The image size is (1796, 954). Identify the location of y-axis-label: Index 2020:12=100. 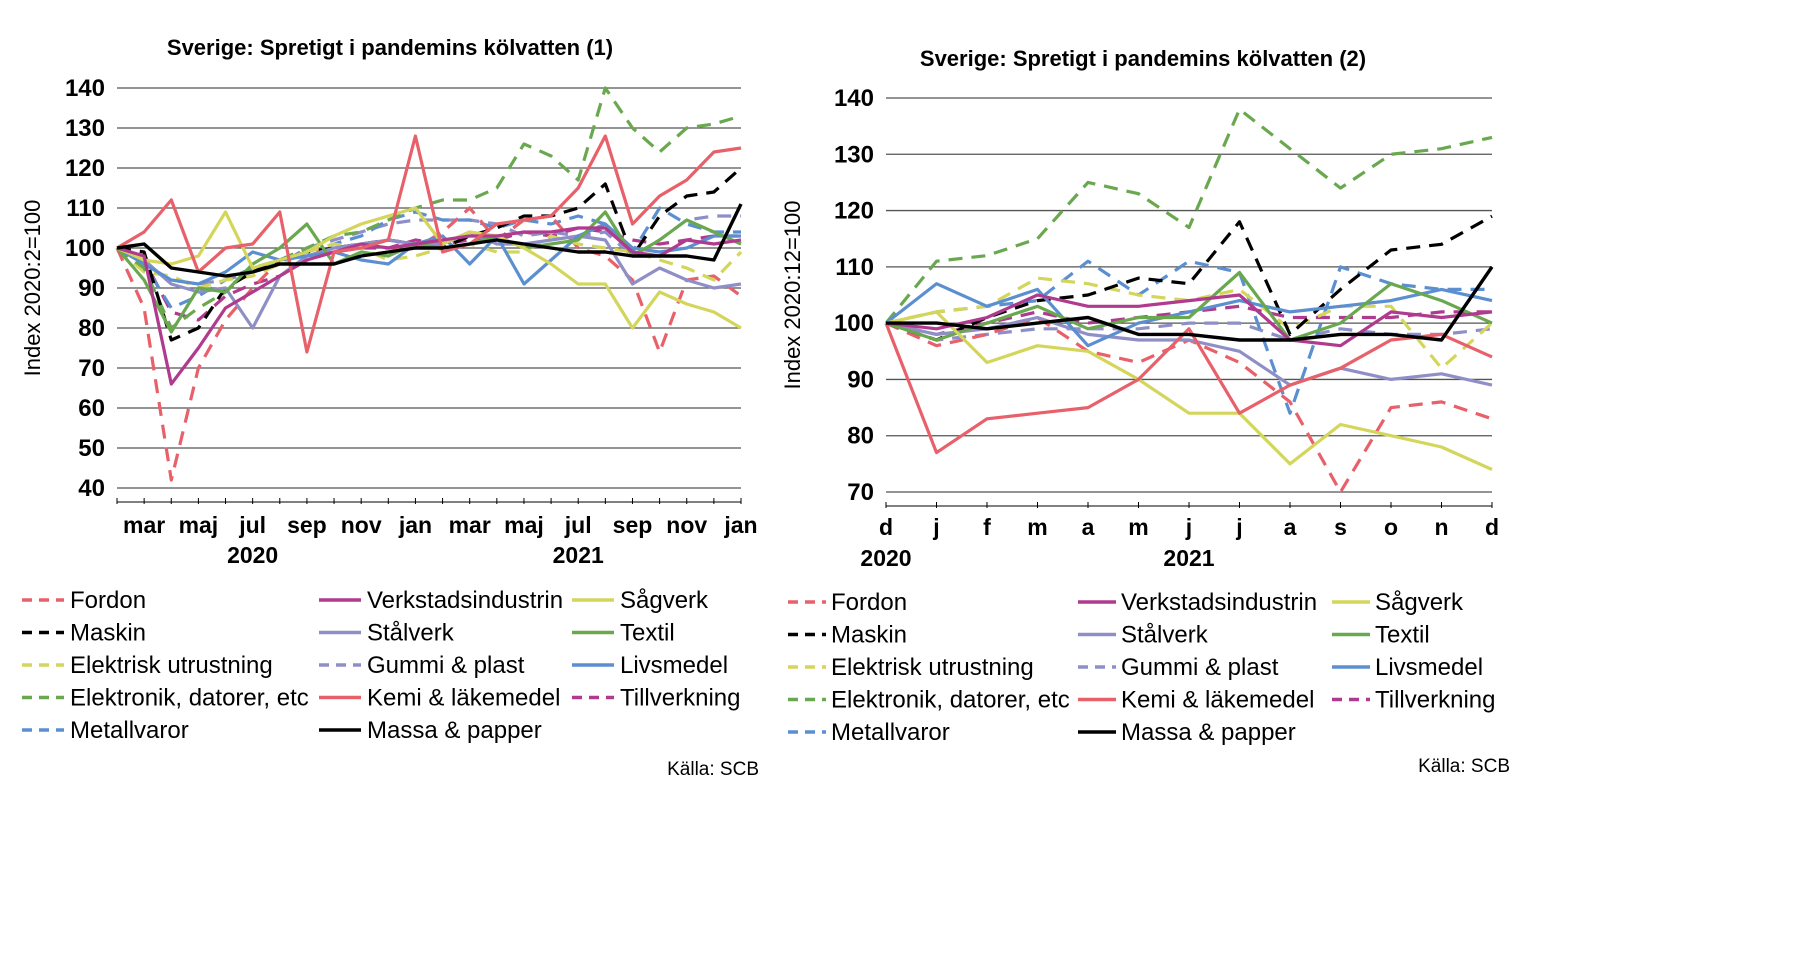
(792, 294).